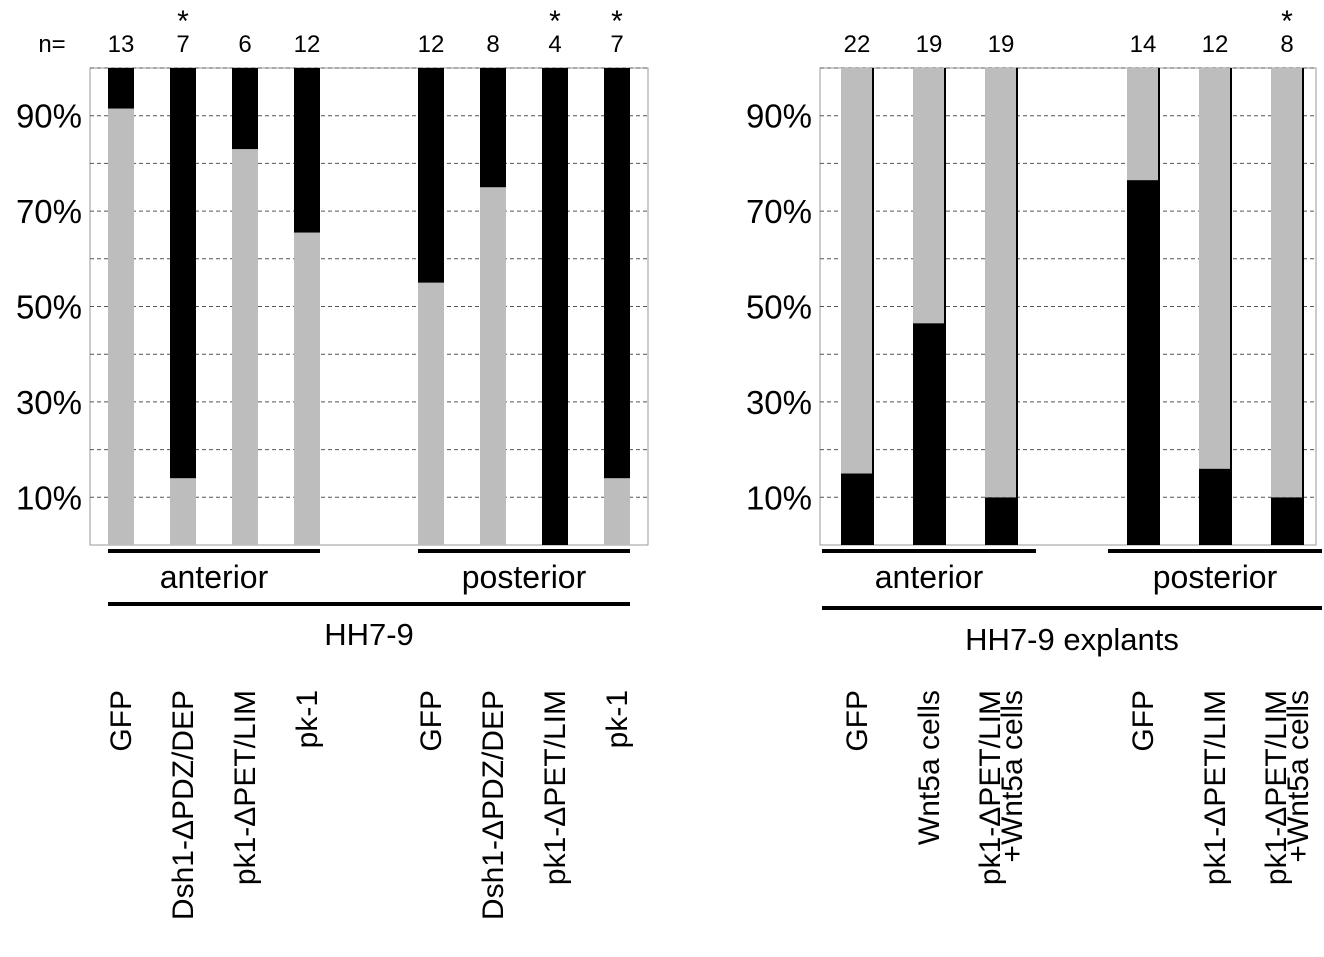 The width and height of the screenshot is (1324, 957). What do you see at coordinates (121, 44) in the screenshot?
I see `n-count-label: 13` at bounding box center [121, 44].